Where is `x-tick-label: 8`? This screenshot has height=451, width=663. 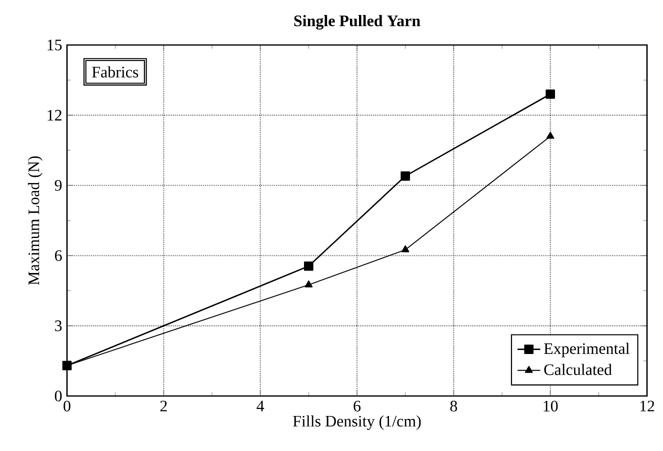 x-tick-label: 8 is located at coordinates (454, 406).